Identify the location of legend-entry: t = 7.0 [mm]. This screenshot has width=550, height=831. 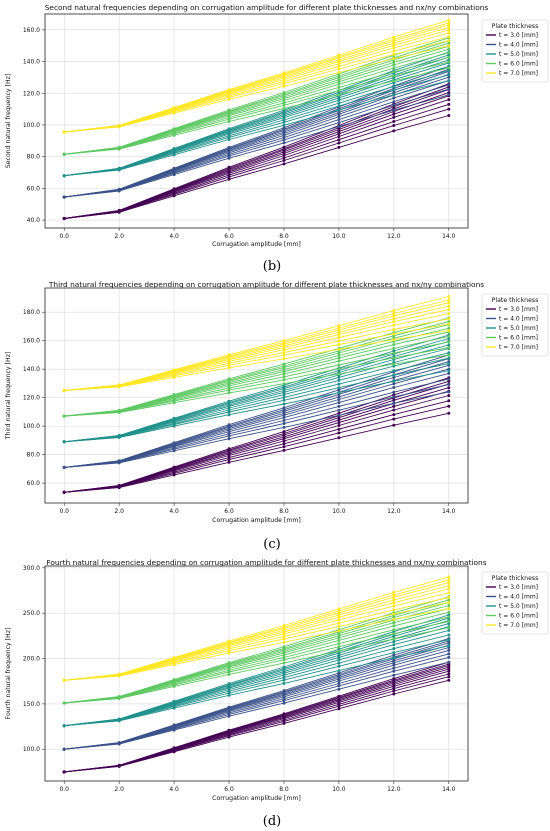
(518, 625).